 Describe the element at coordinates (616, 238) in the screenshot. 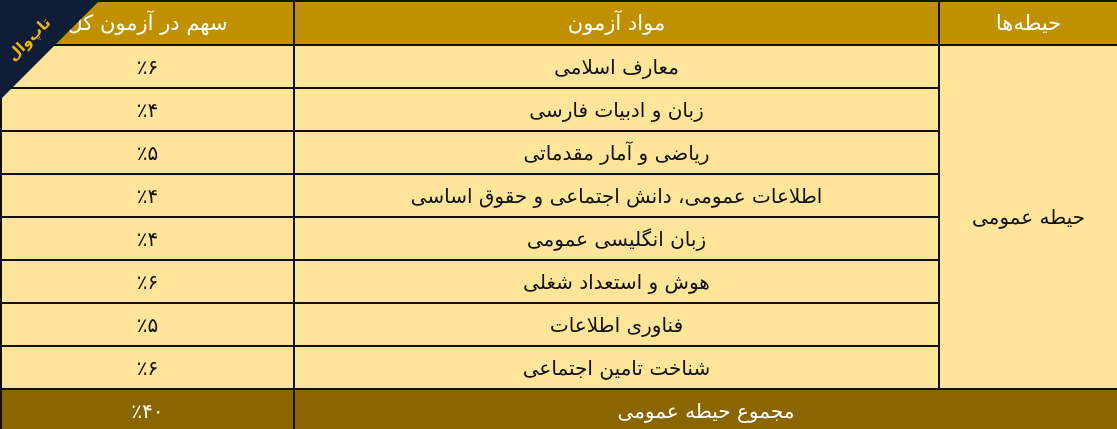

I see `subject-cell: زبان انگلیسی عمومی` at that location.